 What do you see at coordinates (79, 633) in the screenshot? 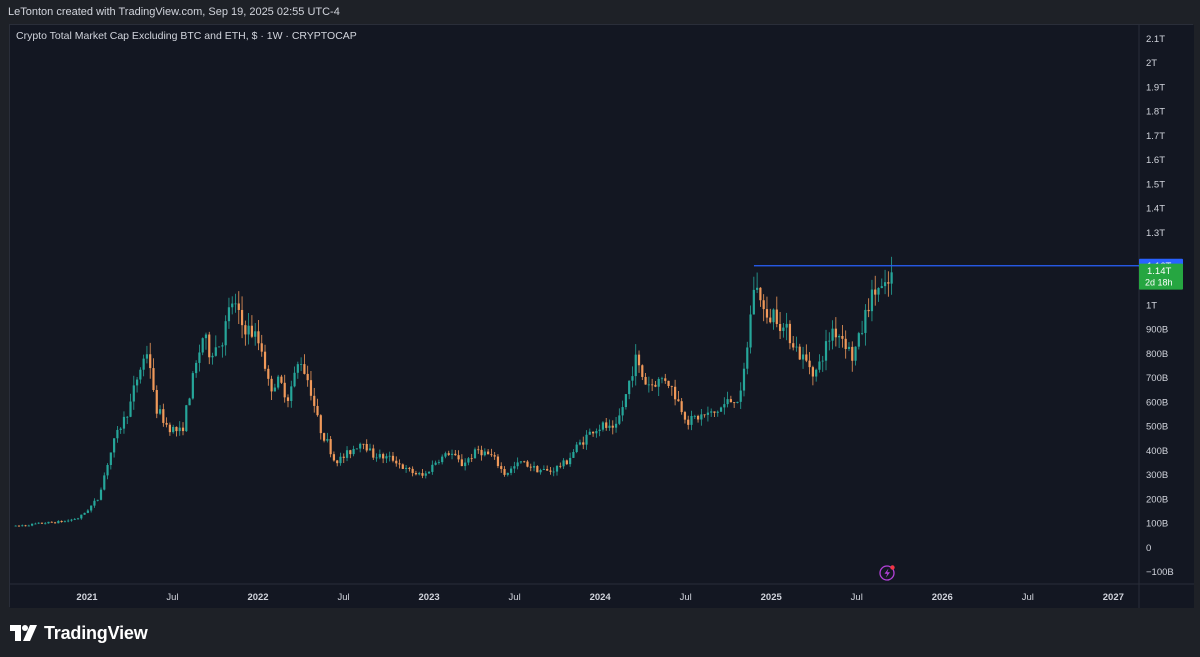
I see `tradingview-logo: TradingView` at bounding box center [79, 633].